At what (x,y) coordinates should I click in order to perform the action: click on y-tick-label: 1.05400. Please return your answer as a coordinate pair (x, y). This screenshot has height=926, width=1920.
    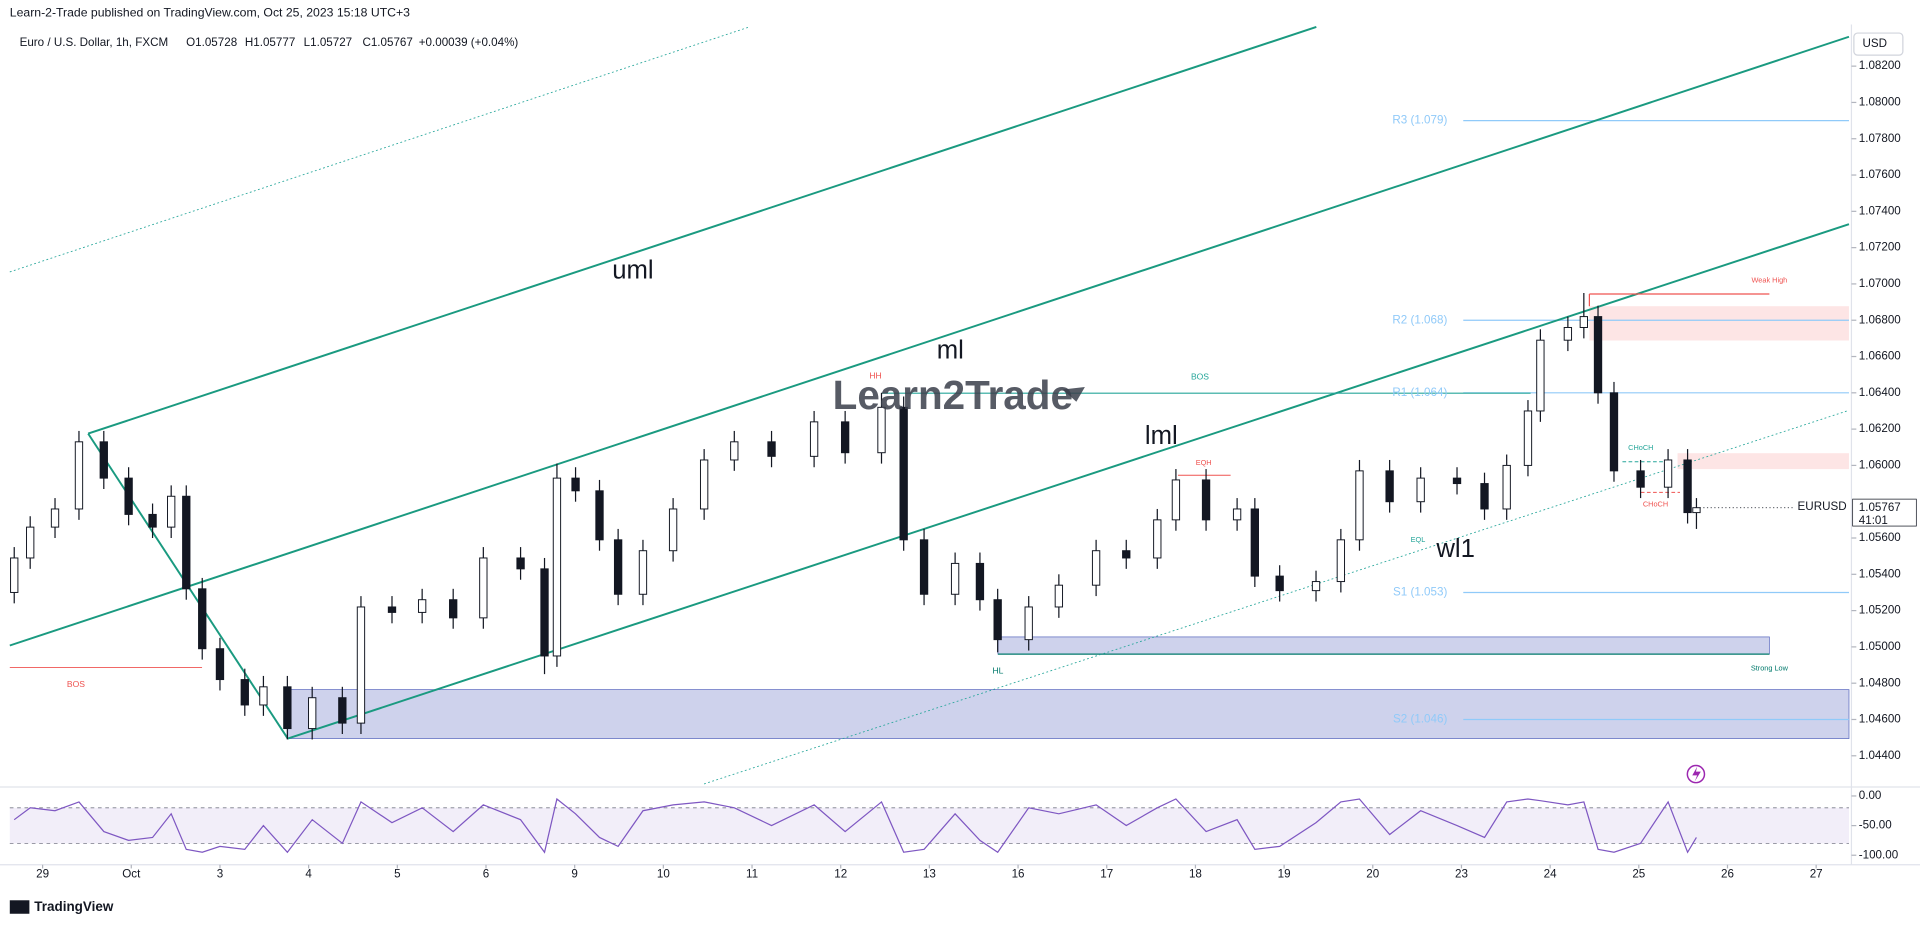
    Looking at the image, I should click on (1880, 573).